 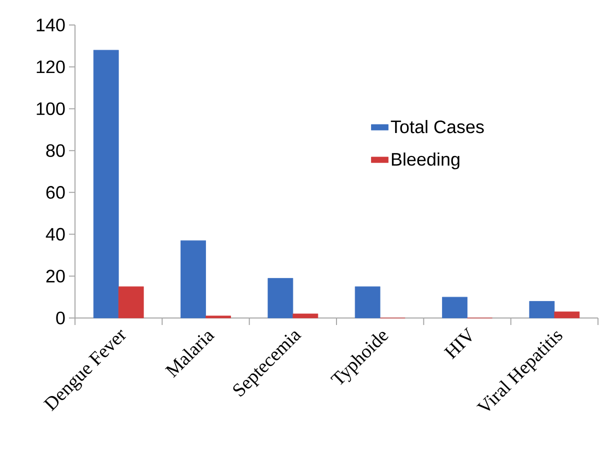 What do you see at coordinates (426, 161) in the screenshot?
I see `legend-label: Bleeding` at bounding box center [426, 161].